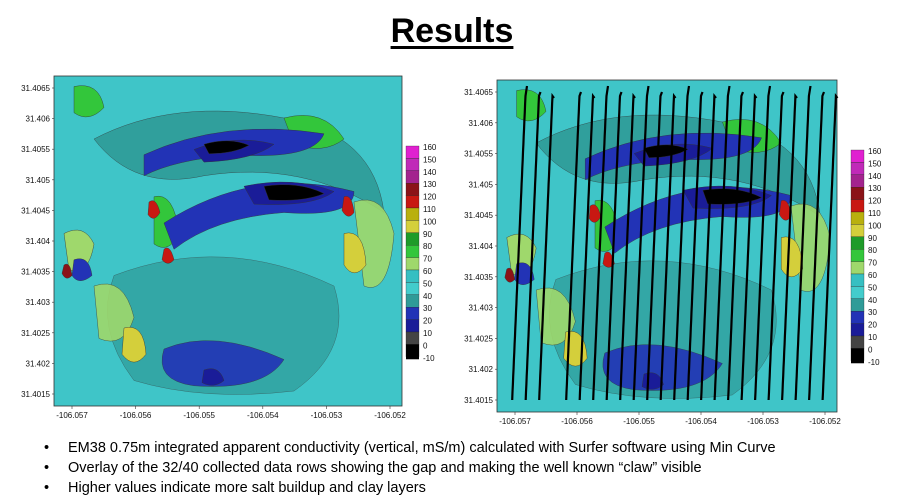 The image size is (904, 500). I want to click on y-tick-label: 31.4055, so click(478, 154).